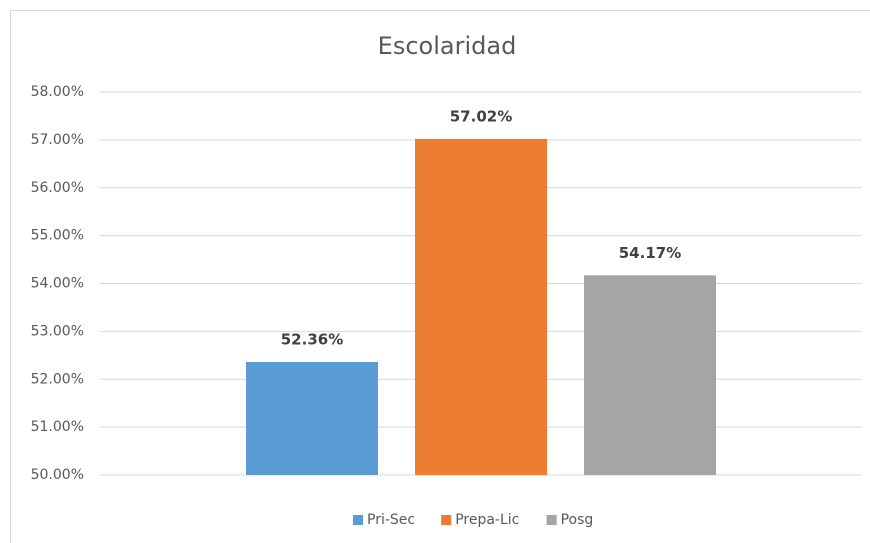 Image resolution: width=870 pixels, height=543 pixels. Describe the element at coordinates (57, 236) in the screenshot. I see `y-tick-label: 55.00%` at that location.